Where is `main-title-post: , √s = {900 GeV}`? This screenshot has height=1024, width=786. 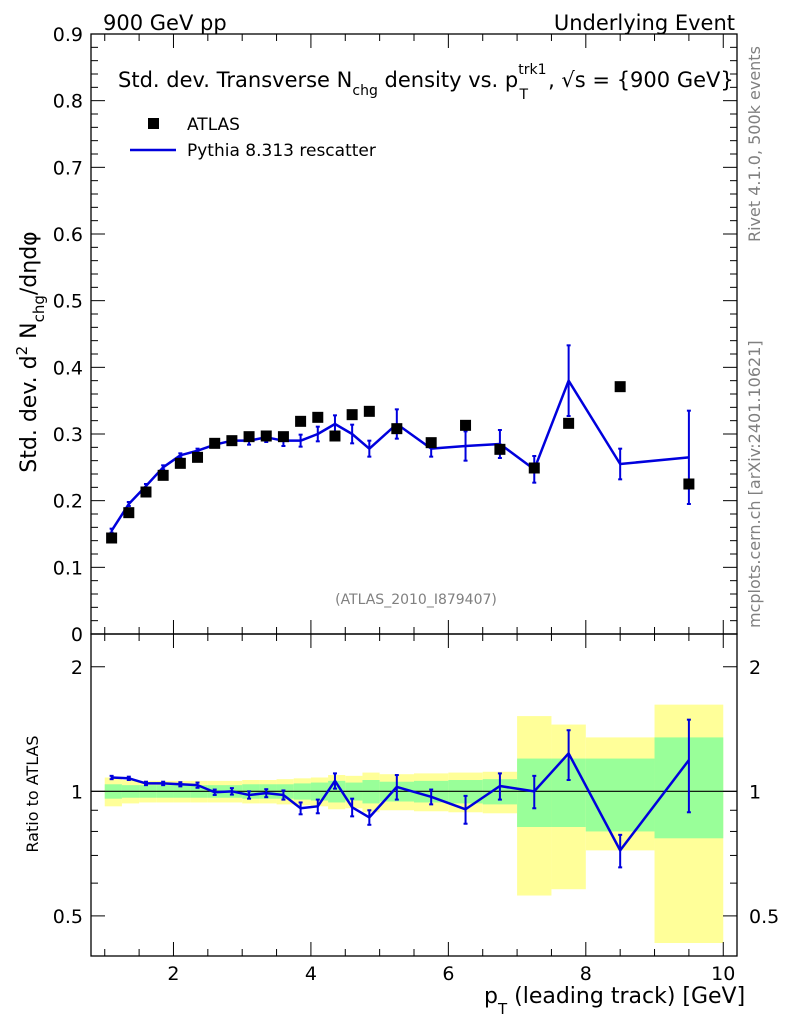 main-title-post: , √s = {900 GeV} is located at coordinates (641, 80).